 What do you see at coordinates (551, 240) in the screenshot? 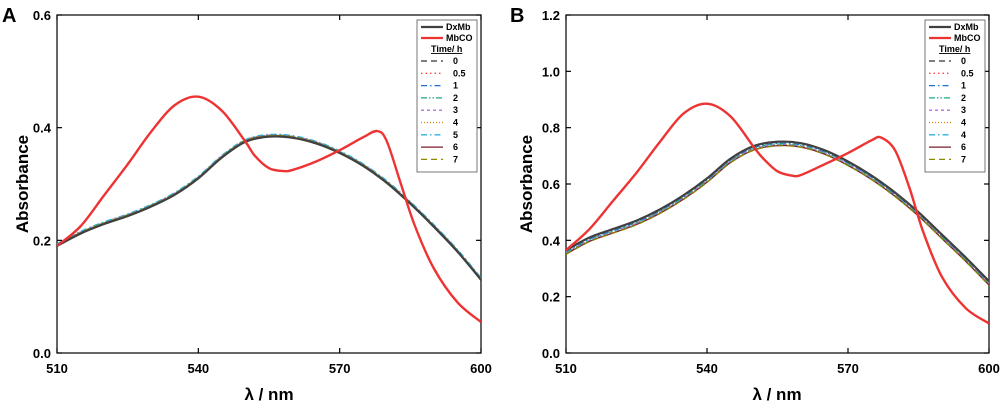
I see `panel-b-y-tick-label: 0.4` at bounding box center [551, 240].